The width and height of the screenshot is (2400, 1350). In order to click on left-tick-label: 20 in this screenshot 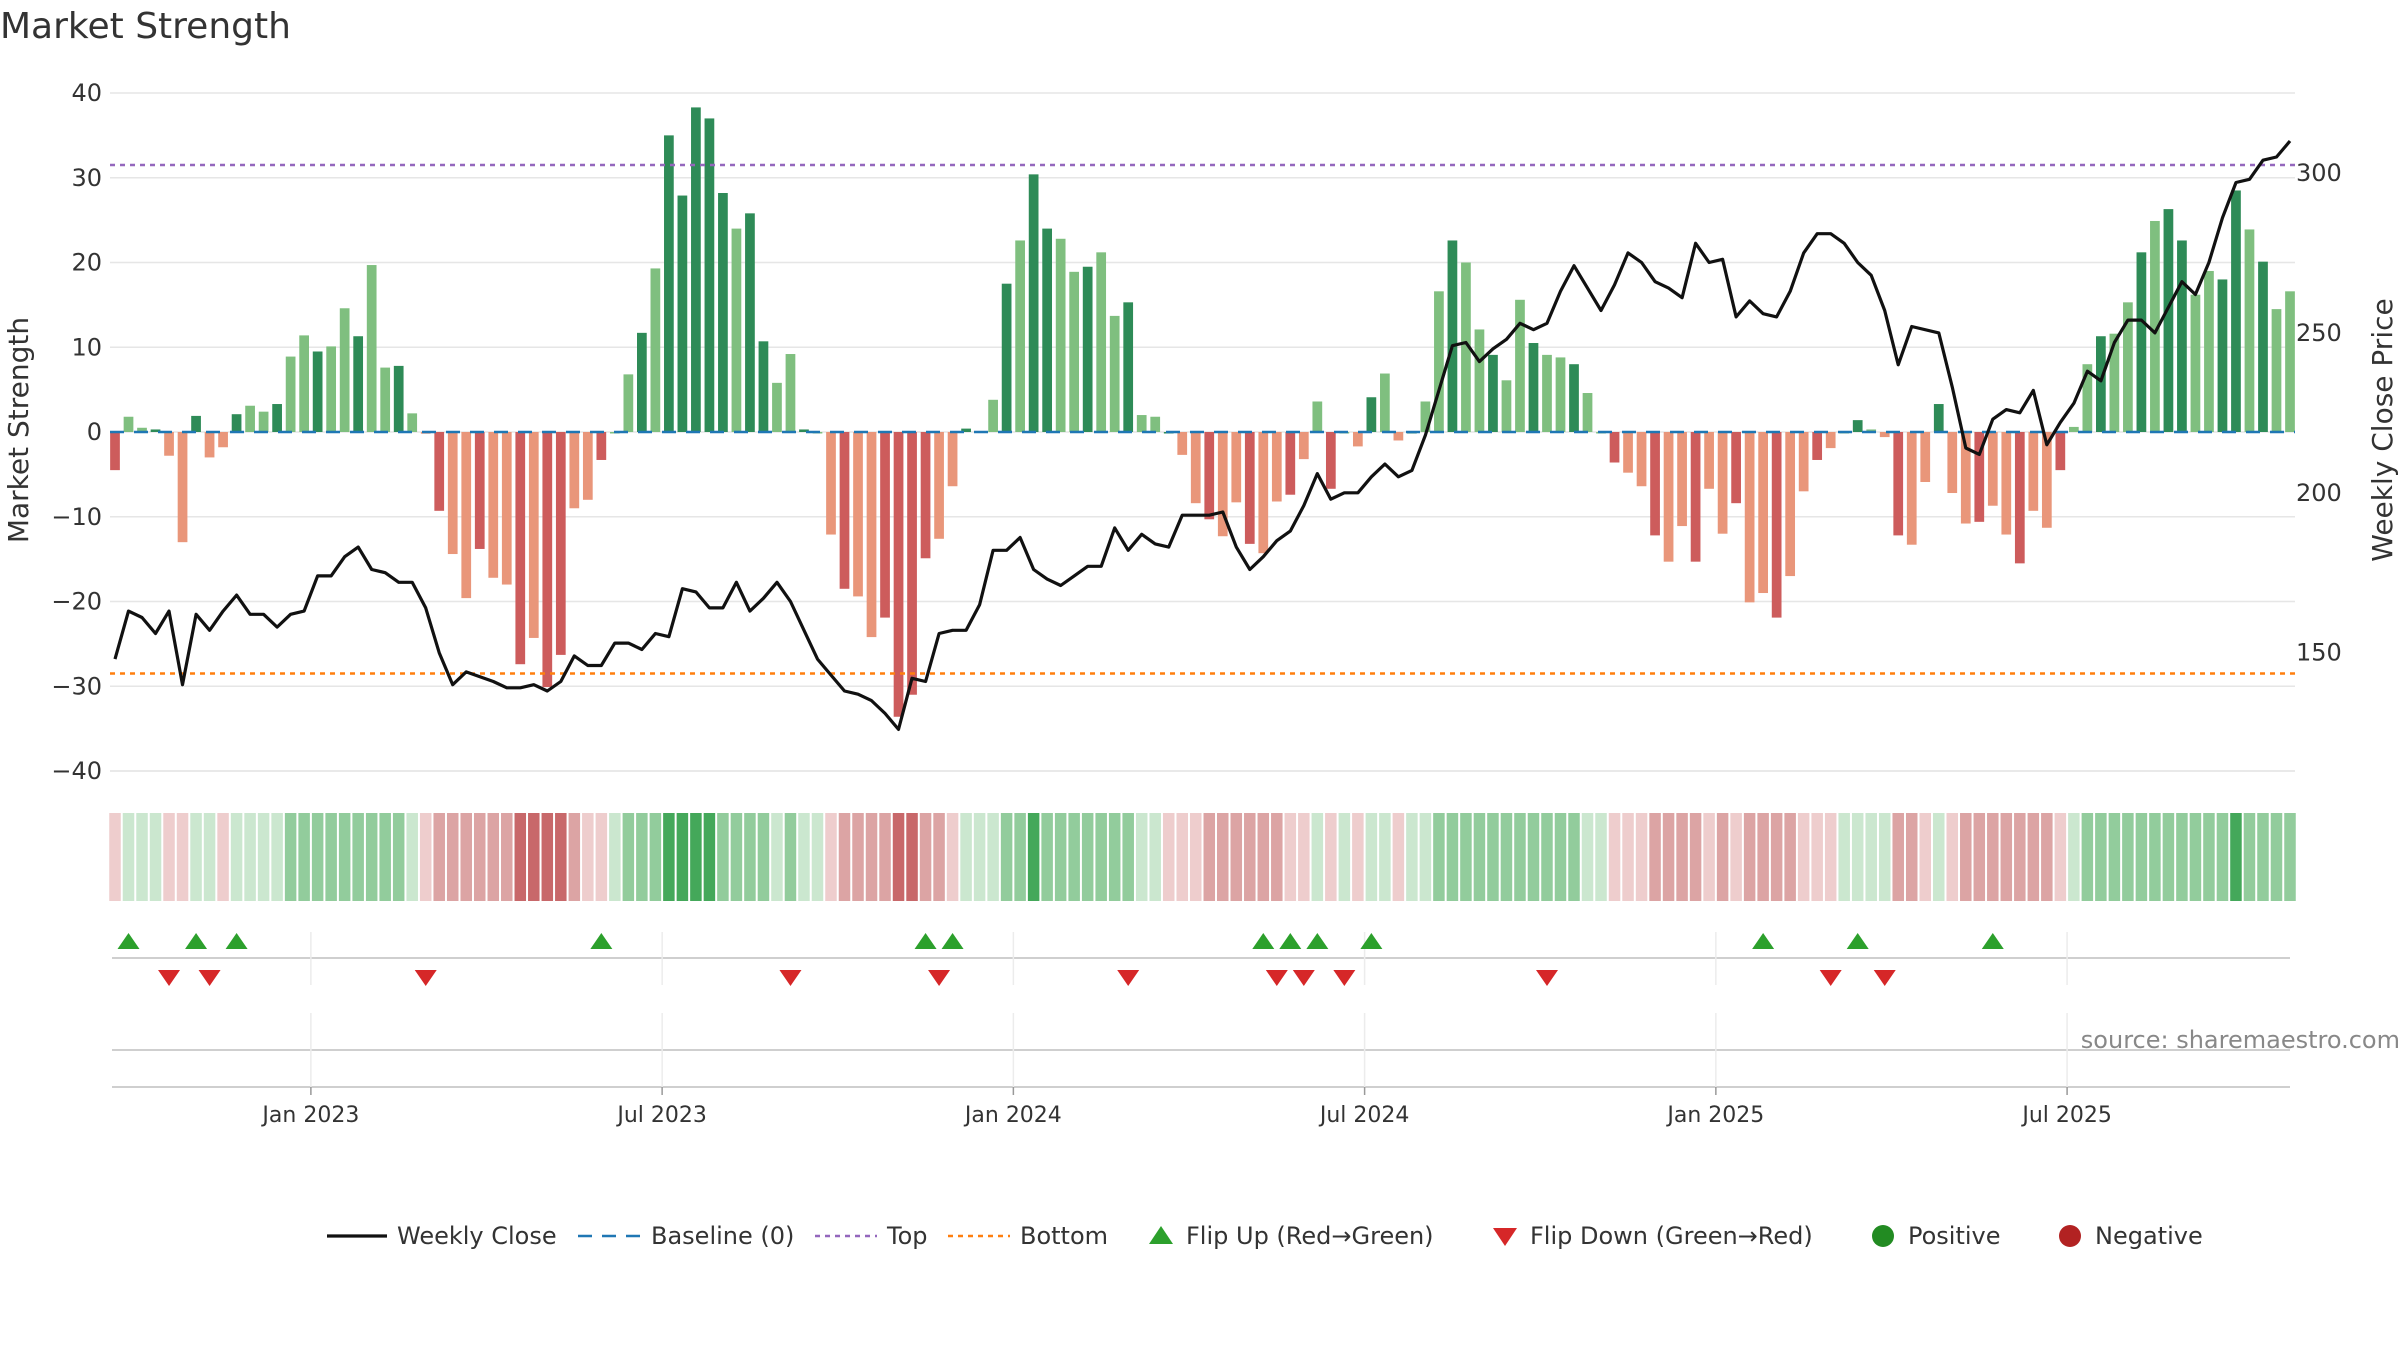, I will do `click(86, 263)`.